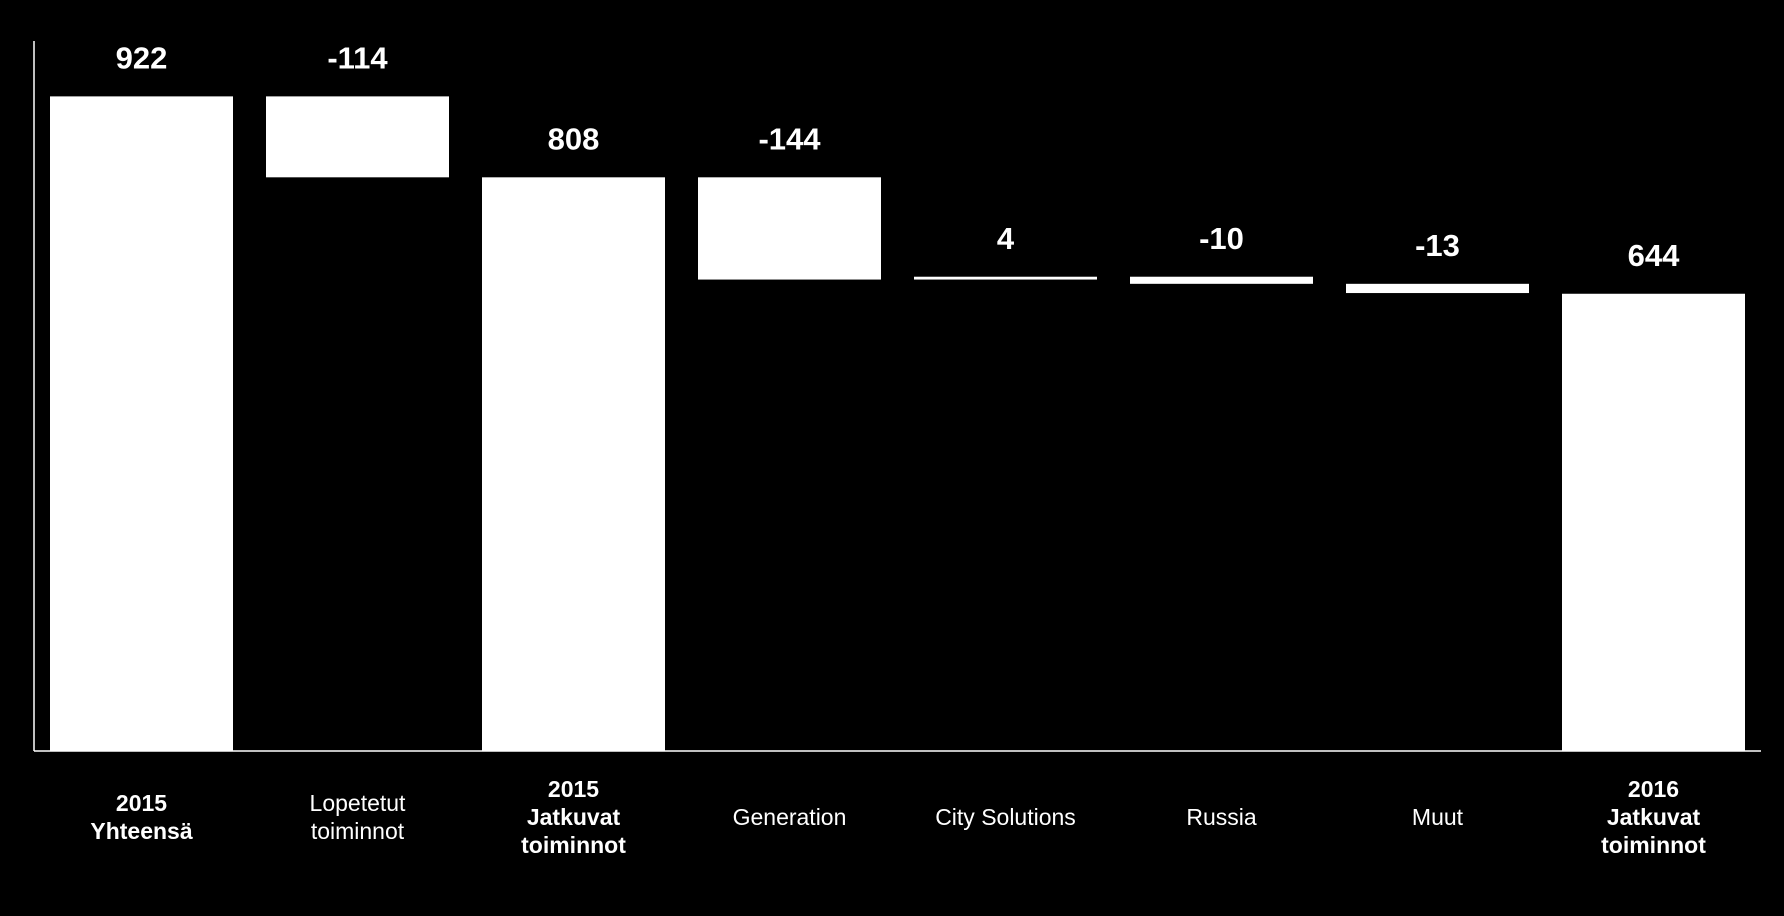 The width and height of the screenshot is (1784, 916). I want to click on x-tick-label: Generation, so click(790, 817).